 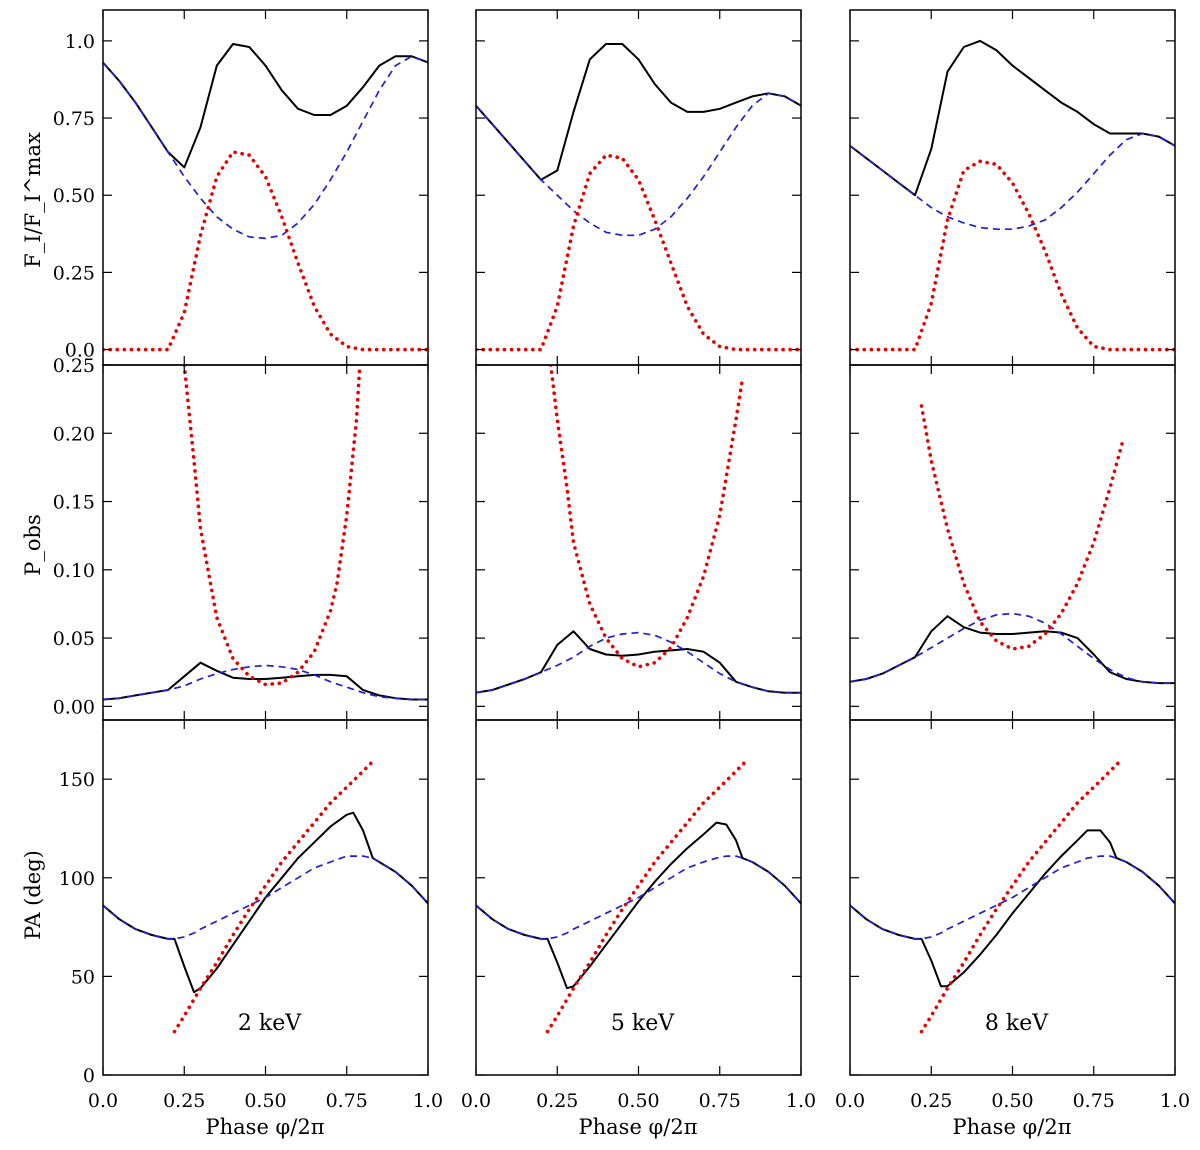 I want to click on panel-pa-2keV: 0.0 0.25 0.50 0.75 1.0 0 50 100 150 2 keV, so click(x=251, y=915).